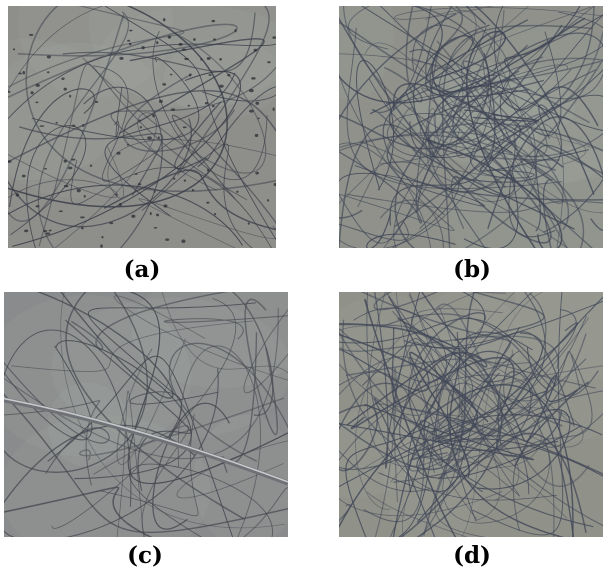  Describe the element at coordinates (472, 555) in the screenshot. I see `panel-label-d: (d)` at that location.